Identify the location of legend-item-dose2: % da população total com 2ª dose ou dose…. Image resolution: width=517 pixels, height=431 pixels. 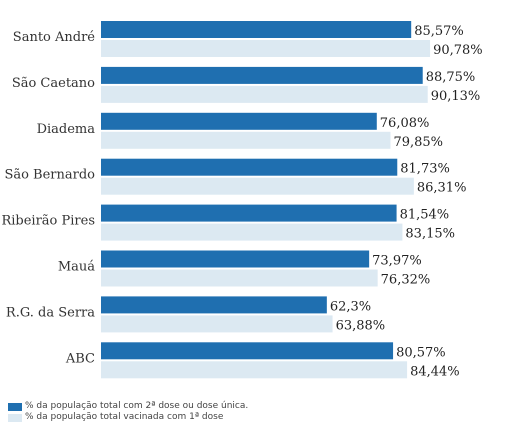
(128, 406).